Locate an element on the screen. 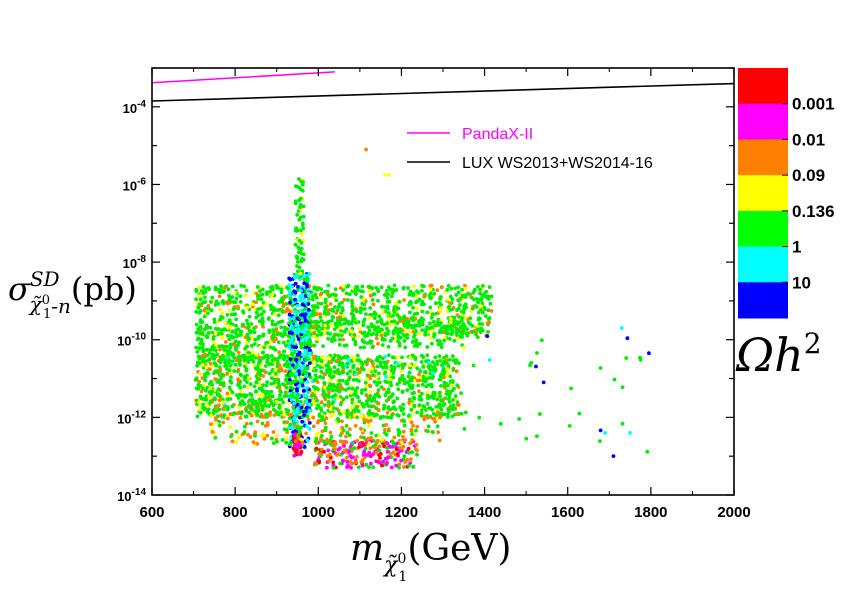 This screenshot has height=595, width=852. limit-curves is located at coordinates (443, 86).